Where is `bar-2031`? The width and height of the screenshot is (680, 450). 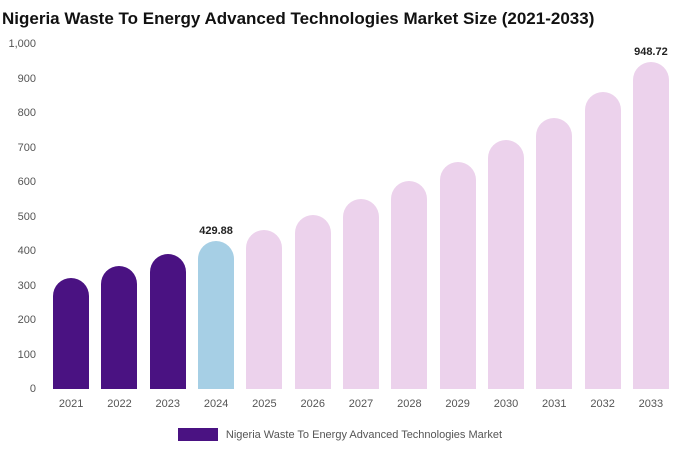
bar-2031 is located at coordinates (554, 253).